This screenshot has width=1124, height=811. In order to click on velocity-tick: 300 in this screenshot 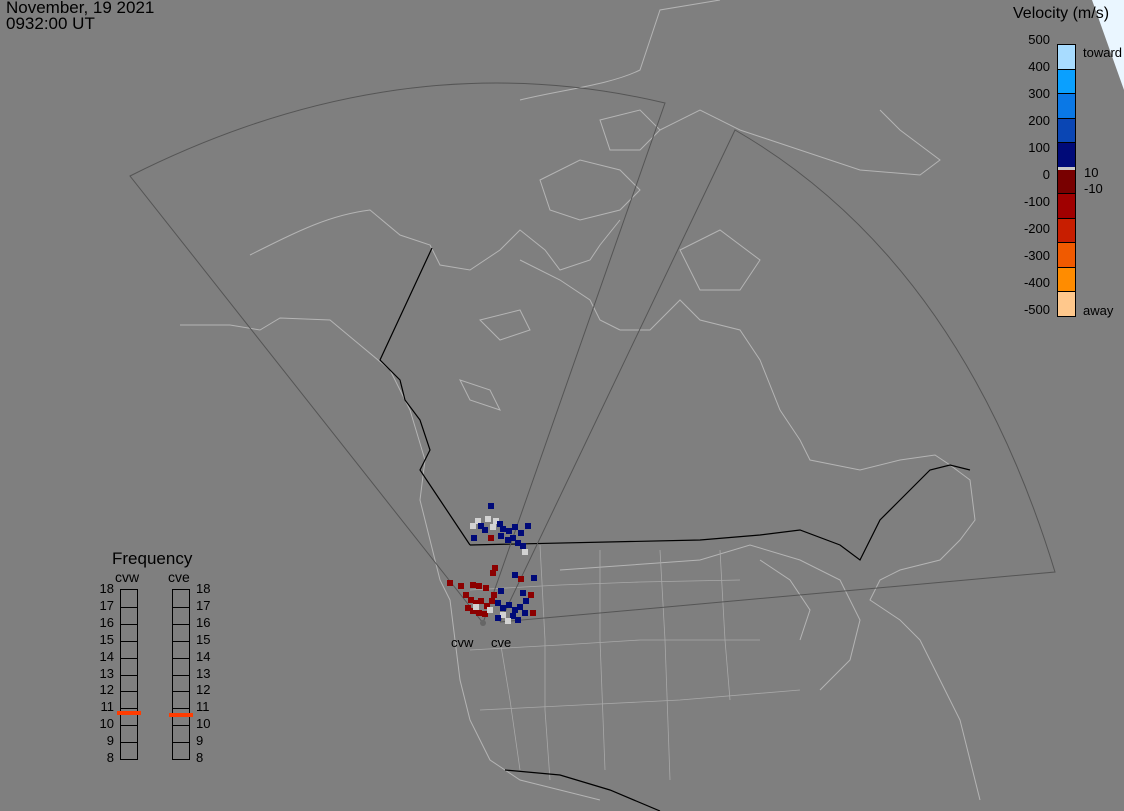, I will do `click(1039, 93)`.